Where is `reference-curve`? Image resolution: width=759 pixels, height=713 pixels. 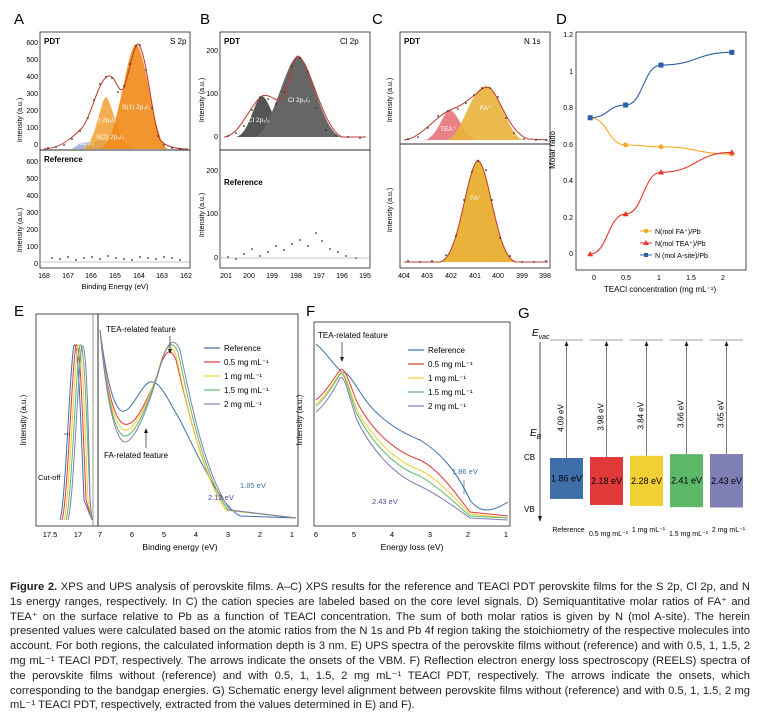 reference-curve is located at coordinates (476, 211).